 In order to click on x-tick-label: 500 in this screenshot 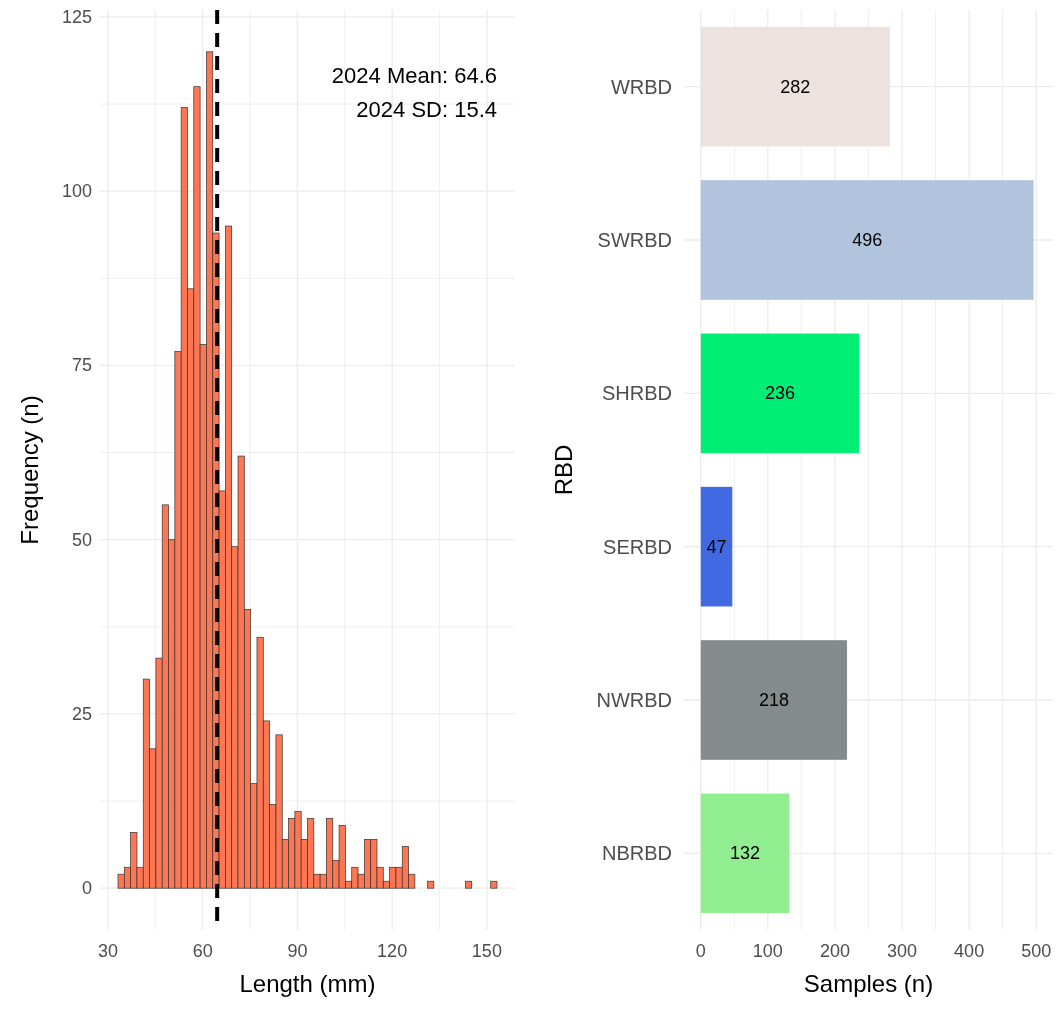, I will do `click(1036, 951)`.